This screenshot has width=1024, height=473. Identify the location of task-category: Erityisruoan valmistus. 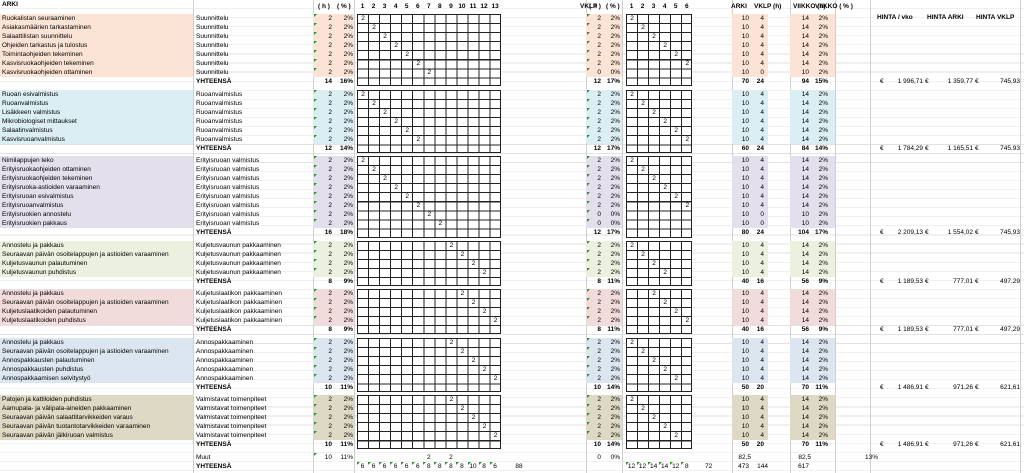
(228, 179).